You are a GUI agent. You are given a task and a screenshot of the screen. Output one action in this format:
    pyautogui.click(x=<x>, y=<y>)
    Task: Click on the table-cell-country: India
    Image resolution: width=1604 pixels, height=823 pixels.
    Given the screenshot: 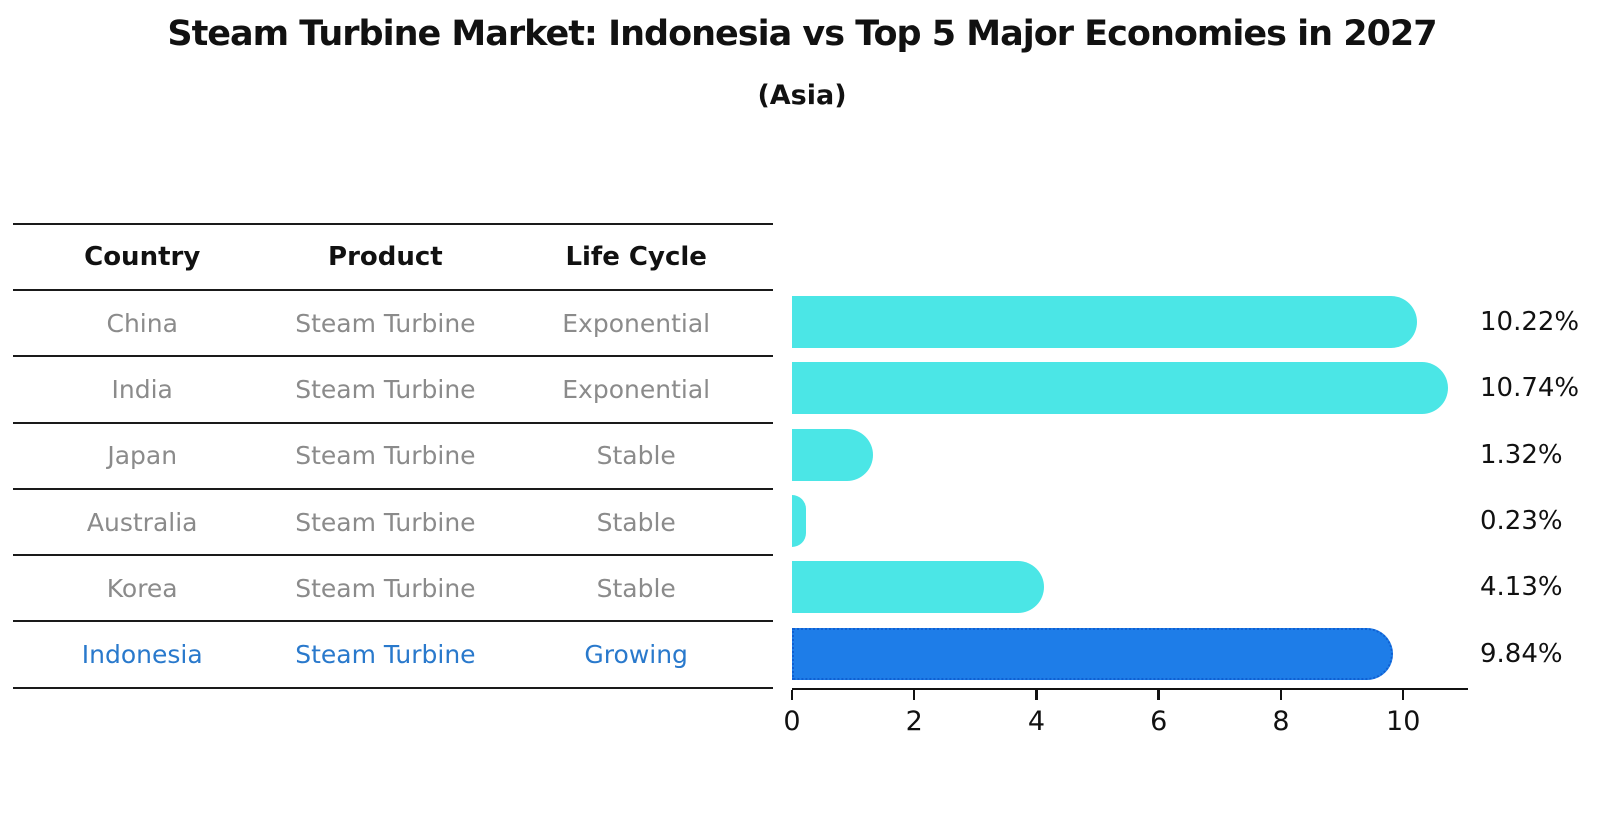 What is the action you would take?
    pyautogui.click(x=142, y=389)
    